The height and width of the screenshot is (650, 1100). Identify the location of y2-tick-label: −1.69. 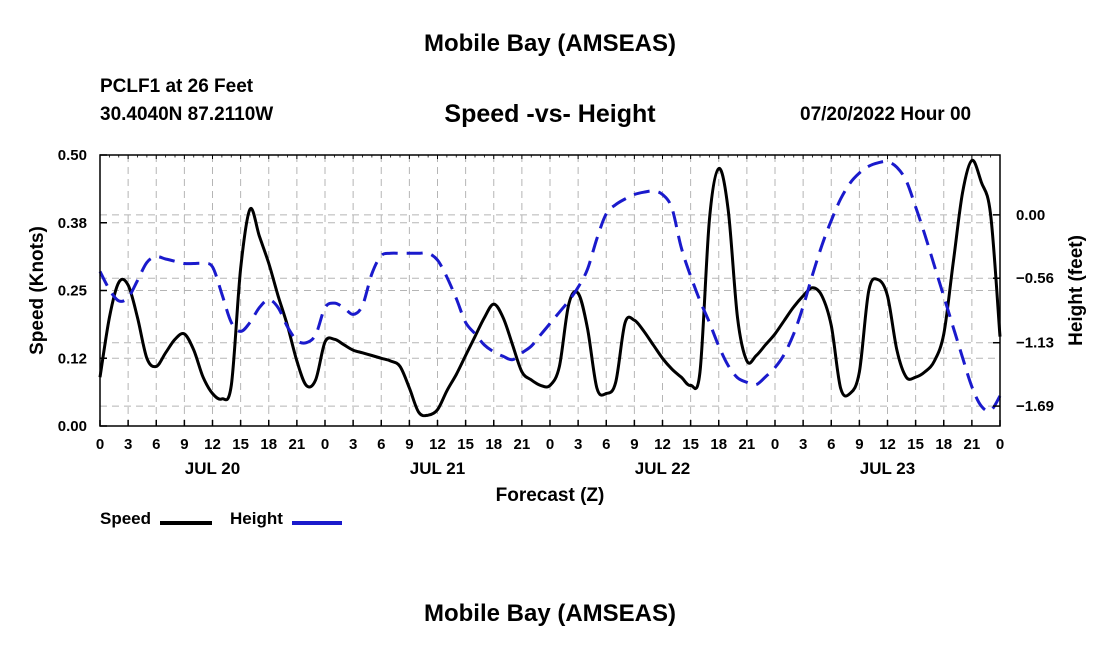
(1035, 406).